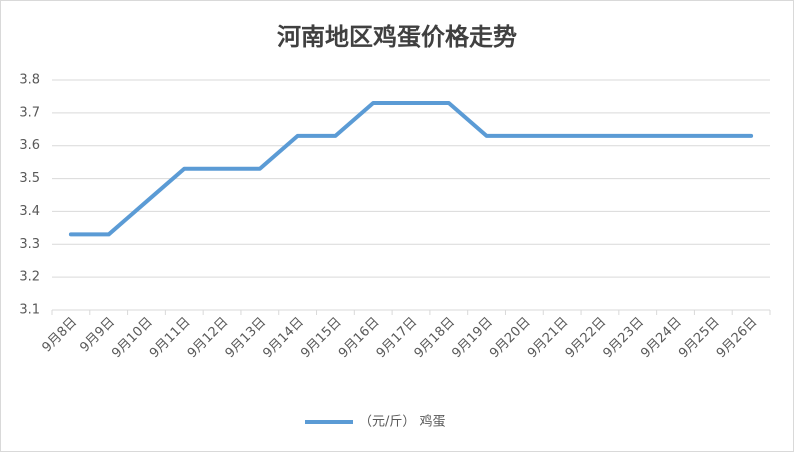 The width and height of the screenshot is (794, 452). What do you see at coordinates (29, 244) in the screenshot?
I see `y-tick-label: 3.3` at bounding box center [29, 244].